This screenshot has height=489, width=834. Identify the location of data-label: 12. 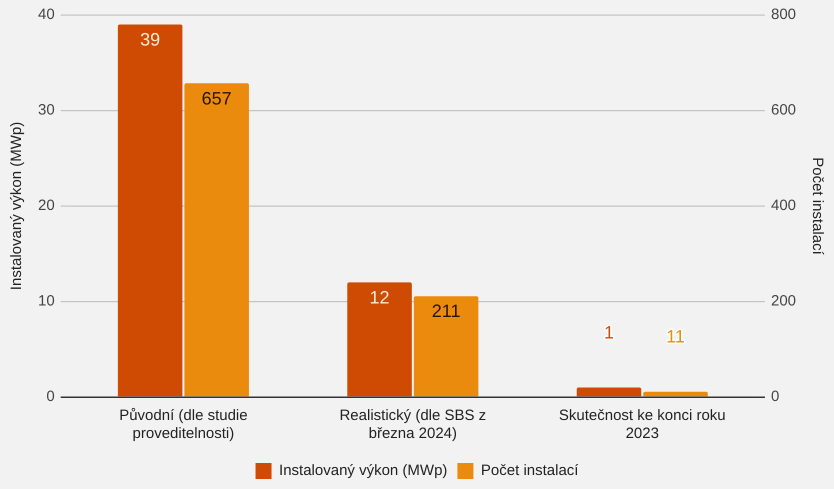
(380, 297).